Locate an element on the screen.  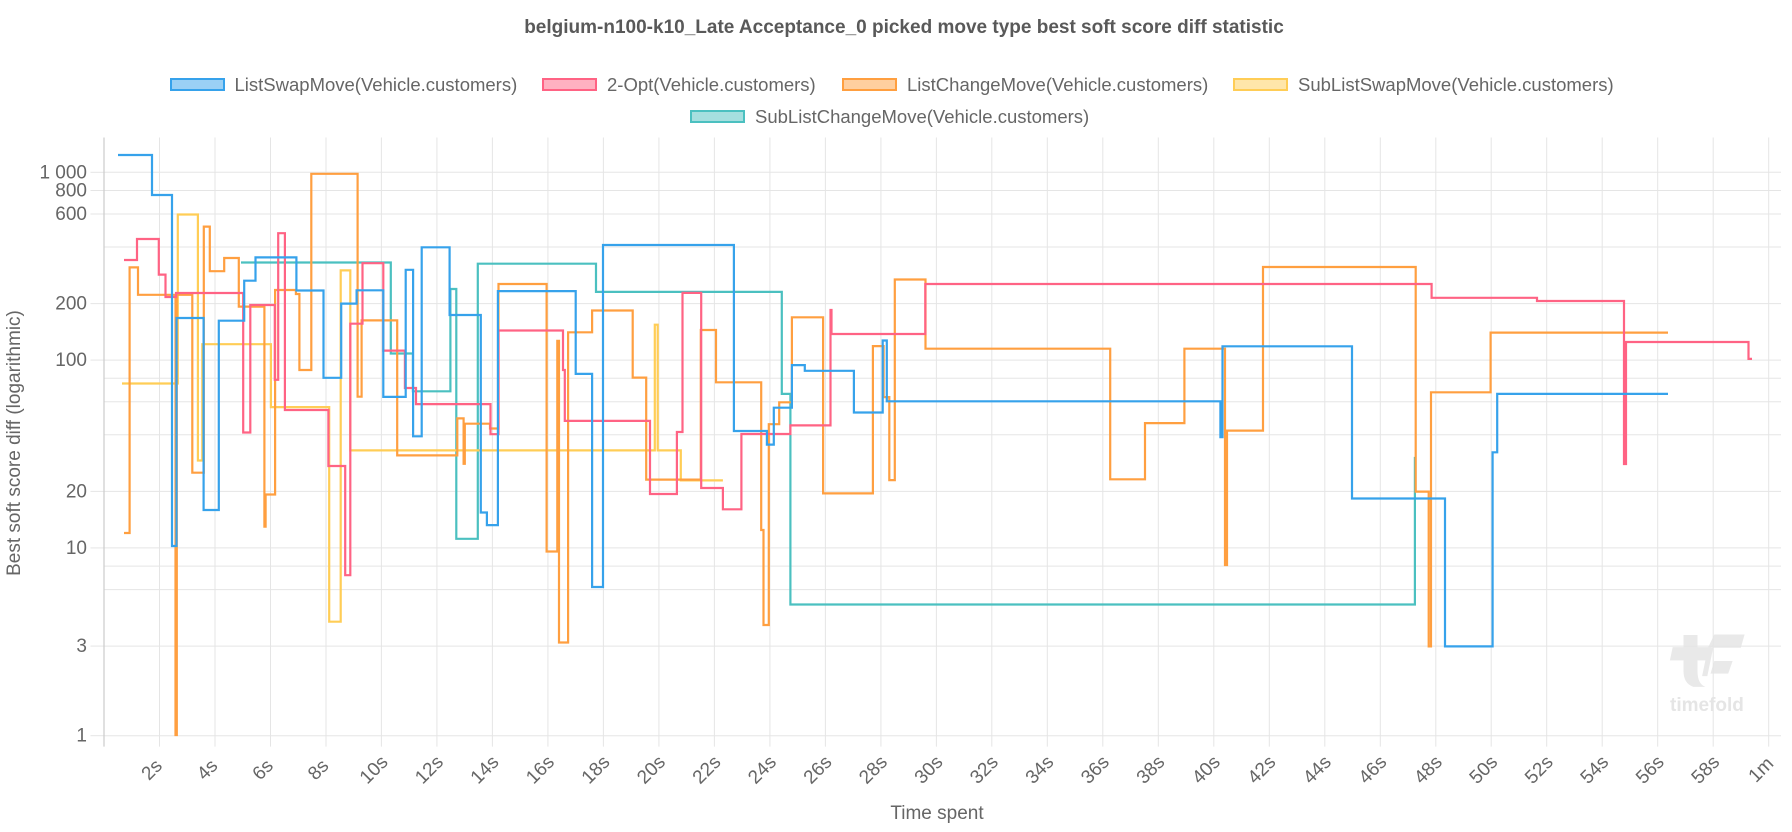
svg-text:Best soft score diff (logarith: Best soft score diff (logarithmic) is located at coordinates (14, 443).